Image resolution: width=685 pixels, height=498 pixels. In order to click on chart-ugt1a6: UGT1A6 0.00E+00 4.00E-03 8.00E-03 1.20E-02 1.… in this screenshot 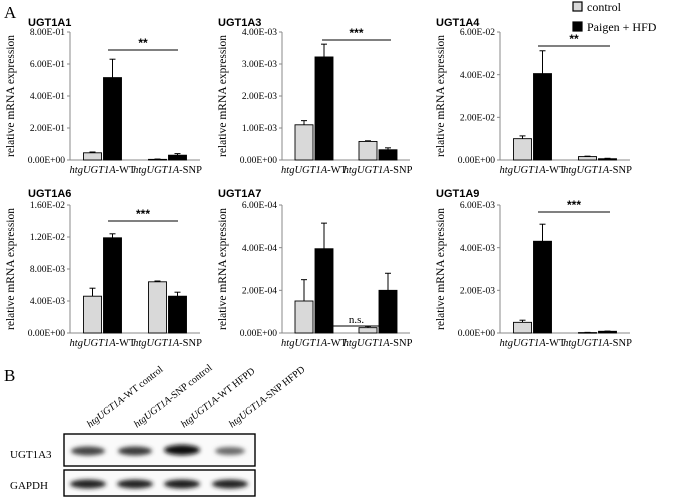, I will do `click(103, 268)`.